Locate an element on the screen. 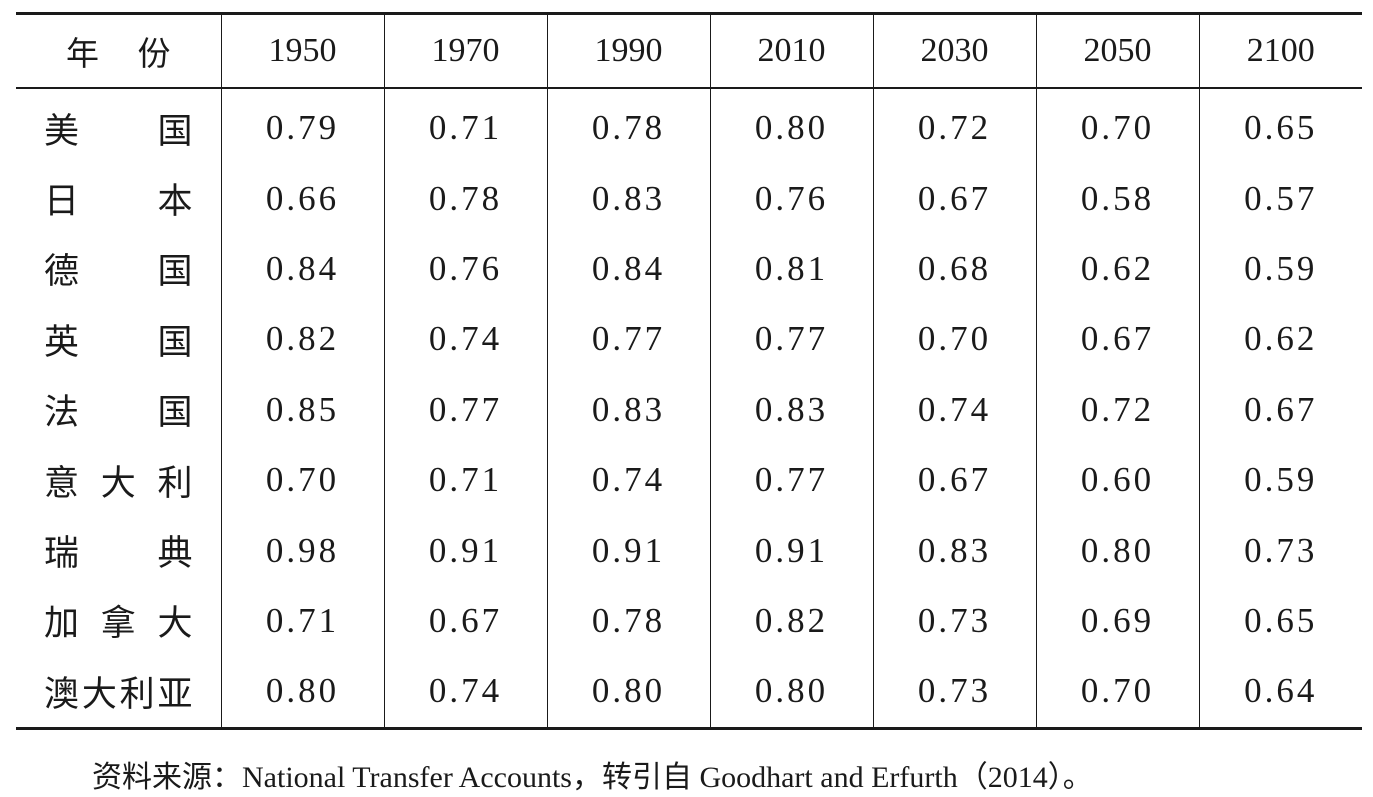 The image size is (1373, 797). table-row: 加拿大 0.71 0.67 0.78 0.82 0.73 0.69 0.65 is located at coordinates (689, 621).